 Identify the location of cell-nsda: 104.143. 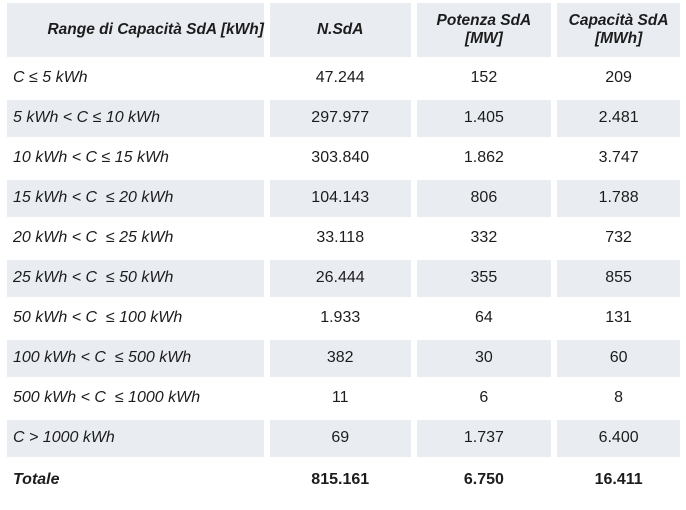
(340, 198).